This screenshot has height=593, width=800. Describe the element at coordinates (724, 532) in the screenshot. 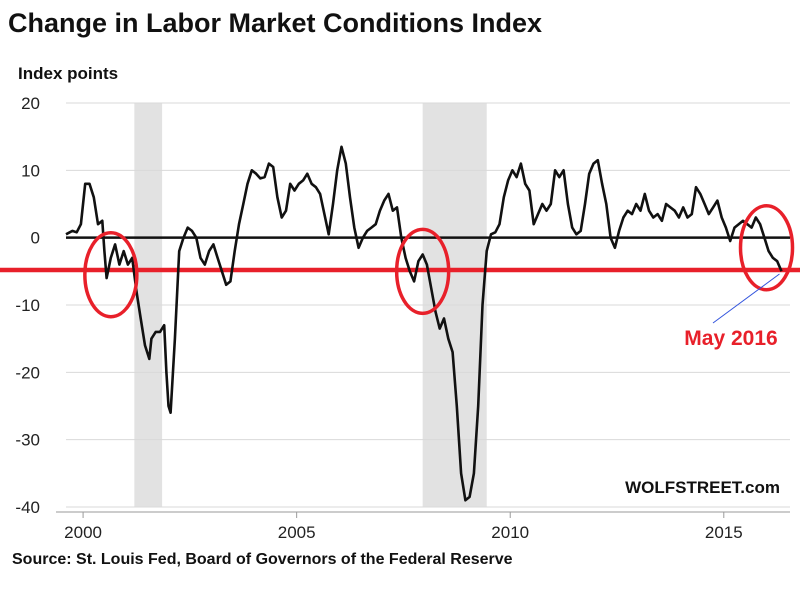

I see `x-tick-label: 2015` at that location.